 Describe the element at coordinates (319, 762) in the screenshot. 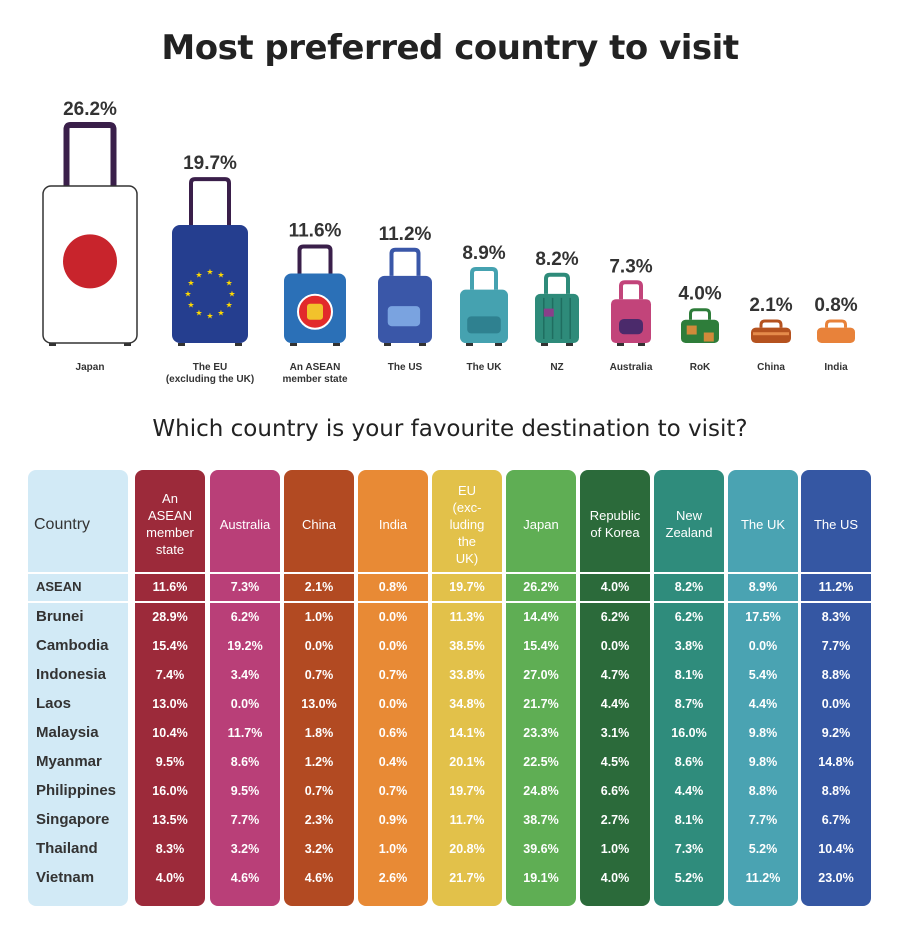

I see `table-cell: 1.2%` at that location.